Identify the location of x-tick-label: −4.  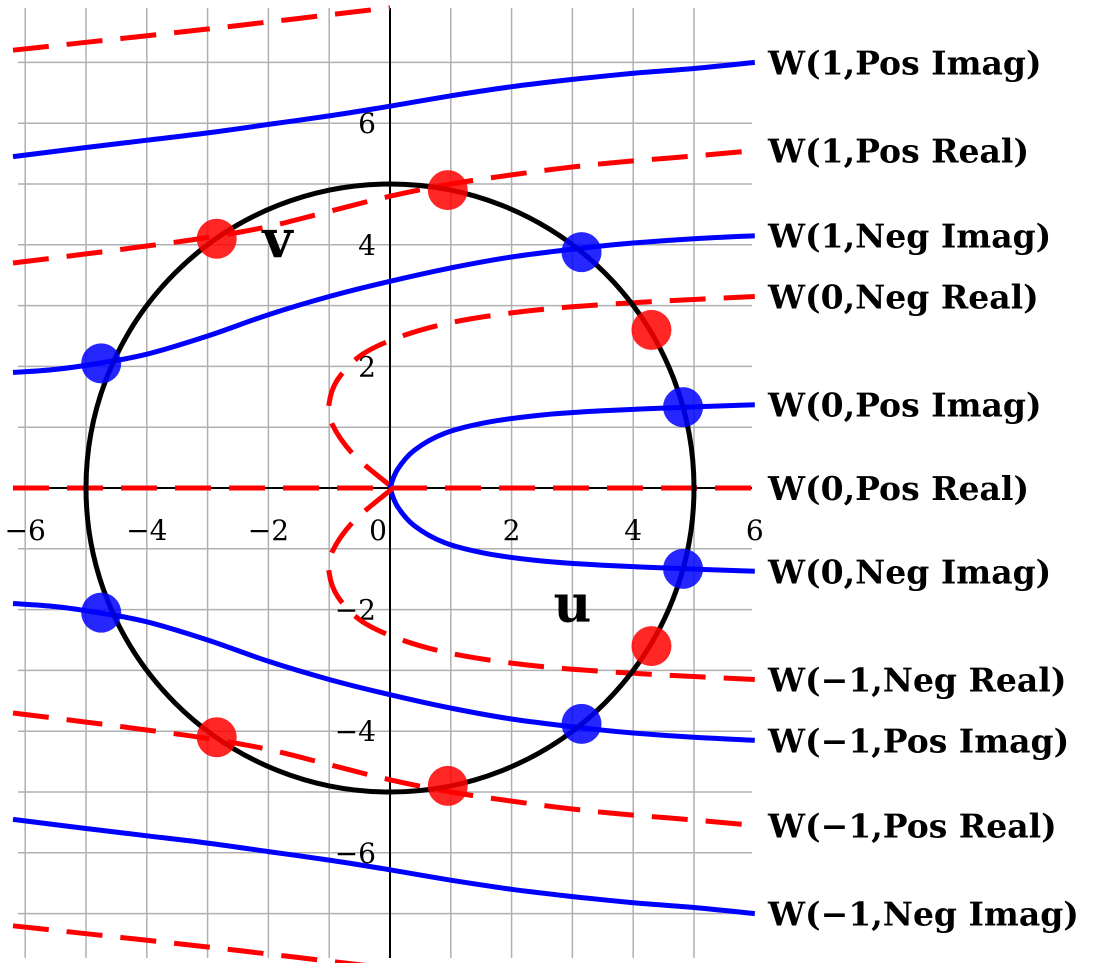
(146, 530).